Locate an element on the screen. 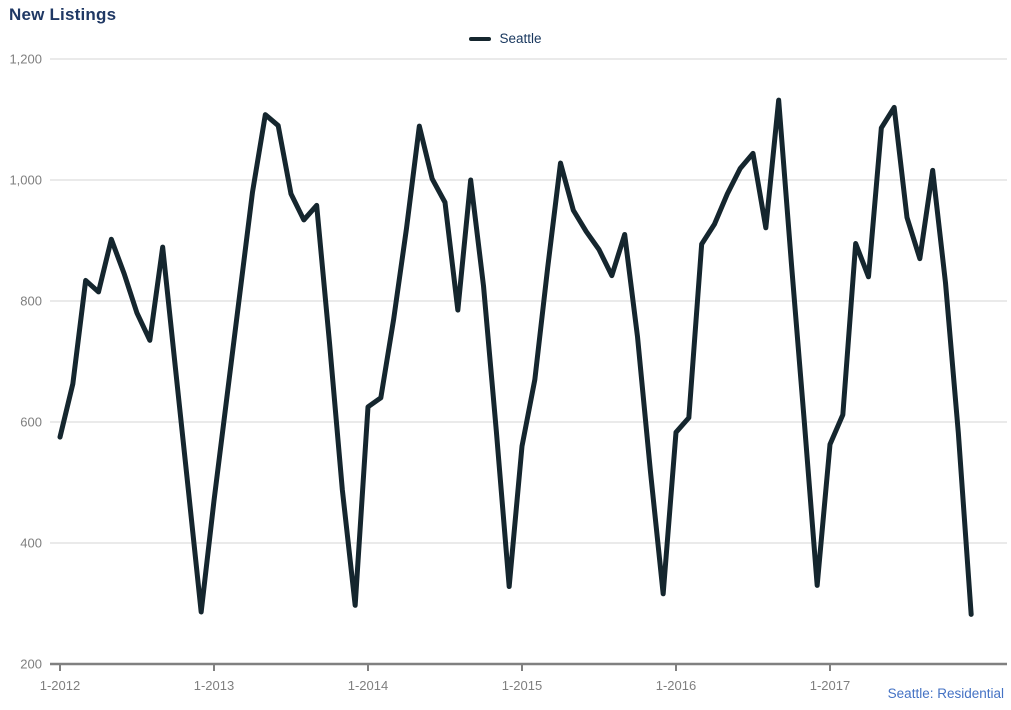  y-tick-label-600: 600 is located at coordinates (31, 422).